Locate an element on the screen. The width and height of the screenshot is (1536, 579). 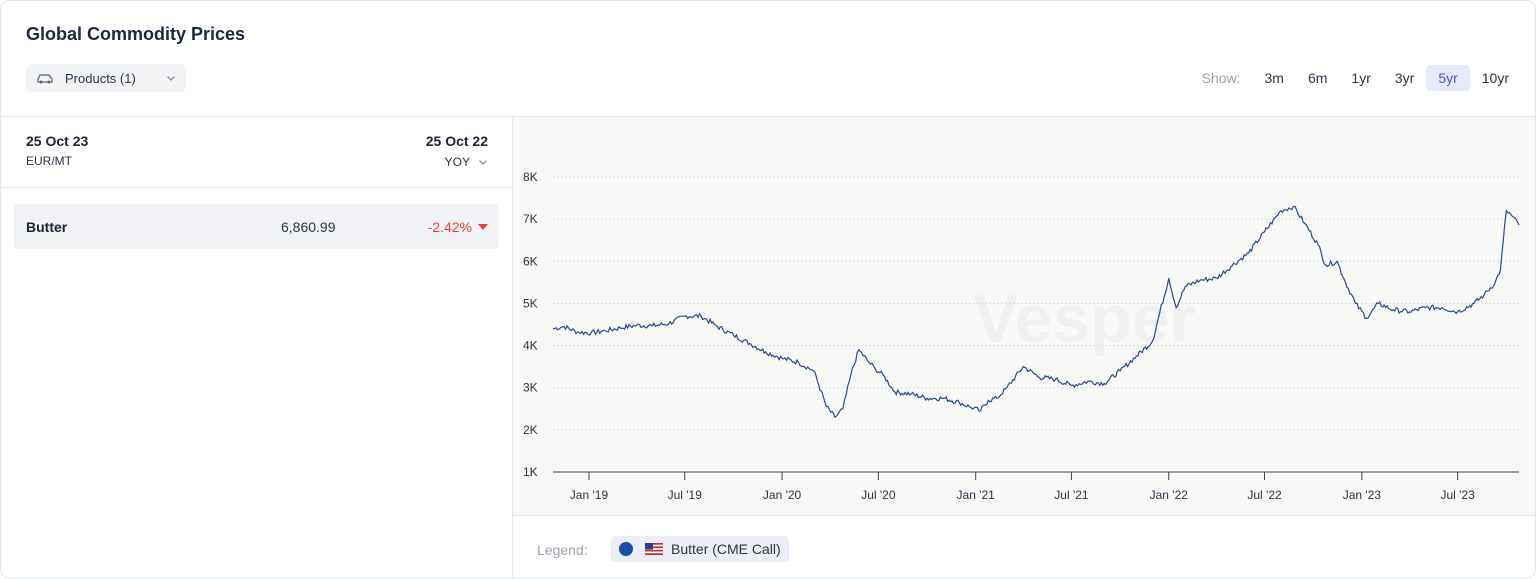
commodity-name: Butter is located at coordinates (47, 227).